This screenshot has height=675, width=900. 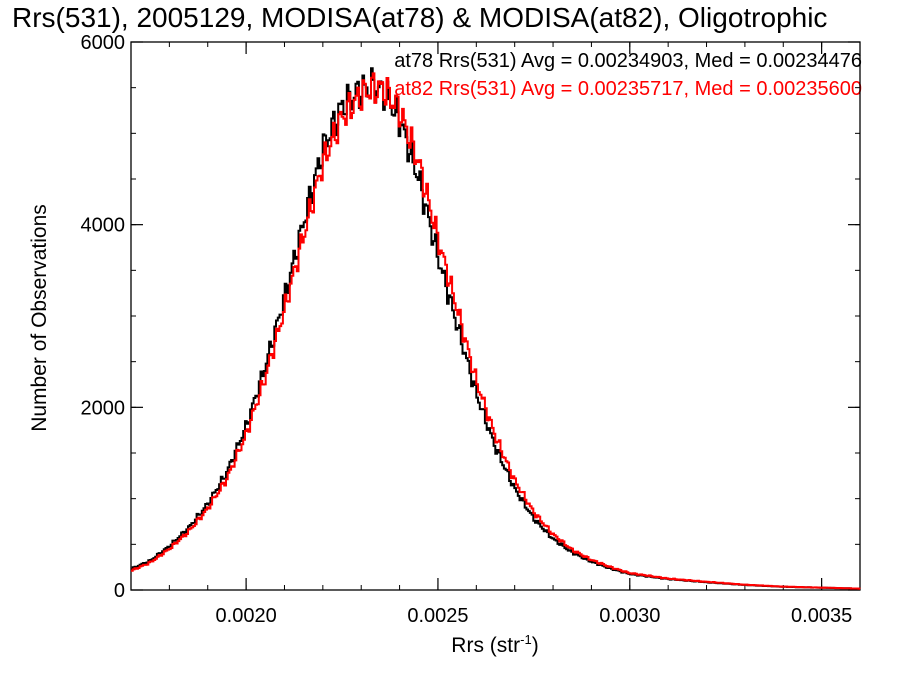 I want to click on x-axis-label-main: Rrs (str, so click(x=486, y=645).